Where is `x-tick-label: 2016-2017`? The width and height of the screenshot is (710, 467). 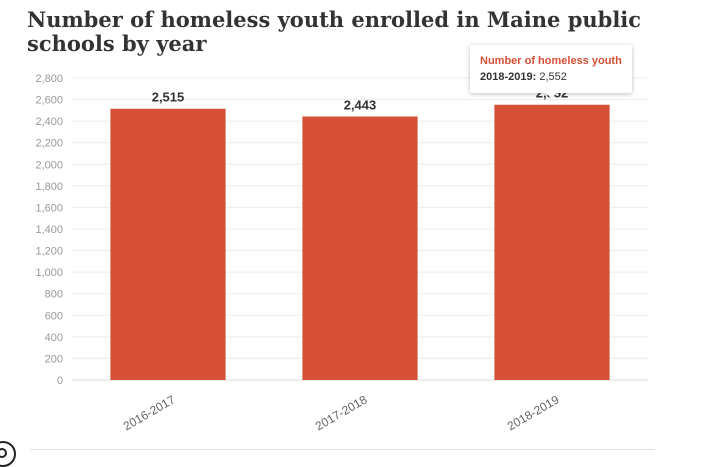
x-tick-label: 2016-2017 is located at coordinates (149, 412).